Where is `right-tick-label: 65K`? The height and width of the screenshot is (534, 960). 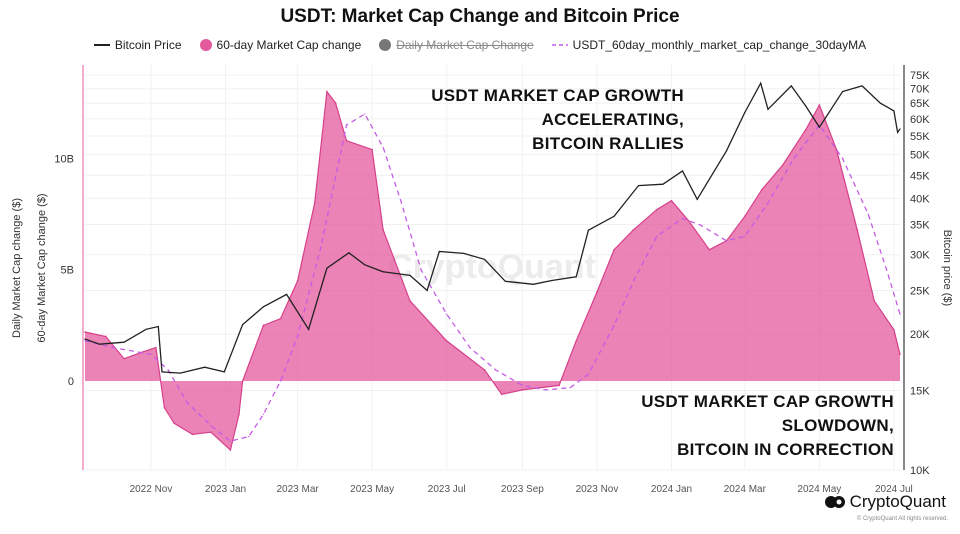 right-tick-label: 65K is located at coordinates (920, 104).